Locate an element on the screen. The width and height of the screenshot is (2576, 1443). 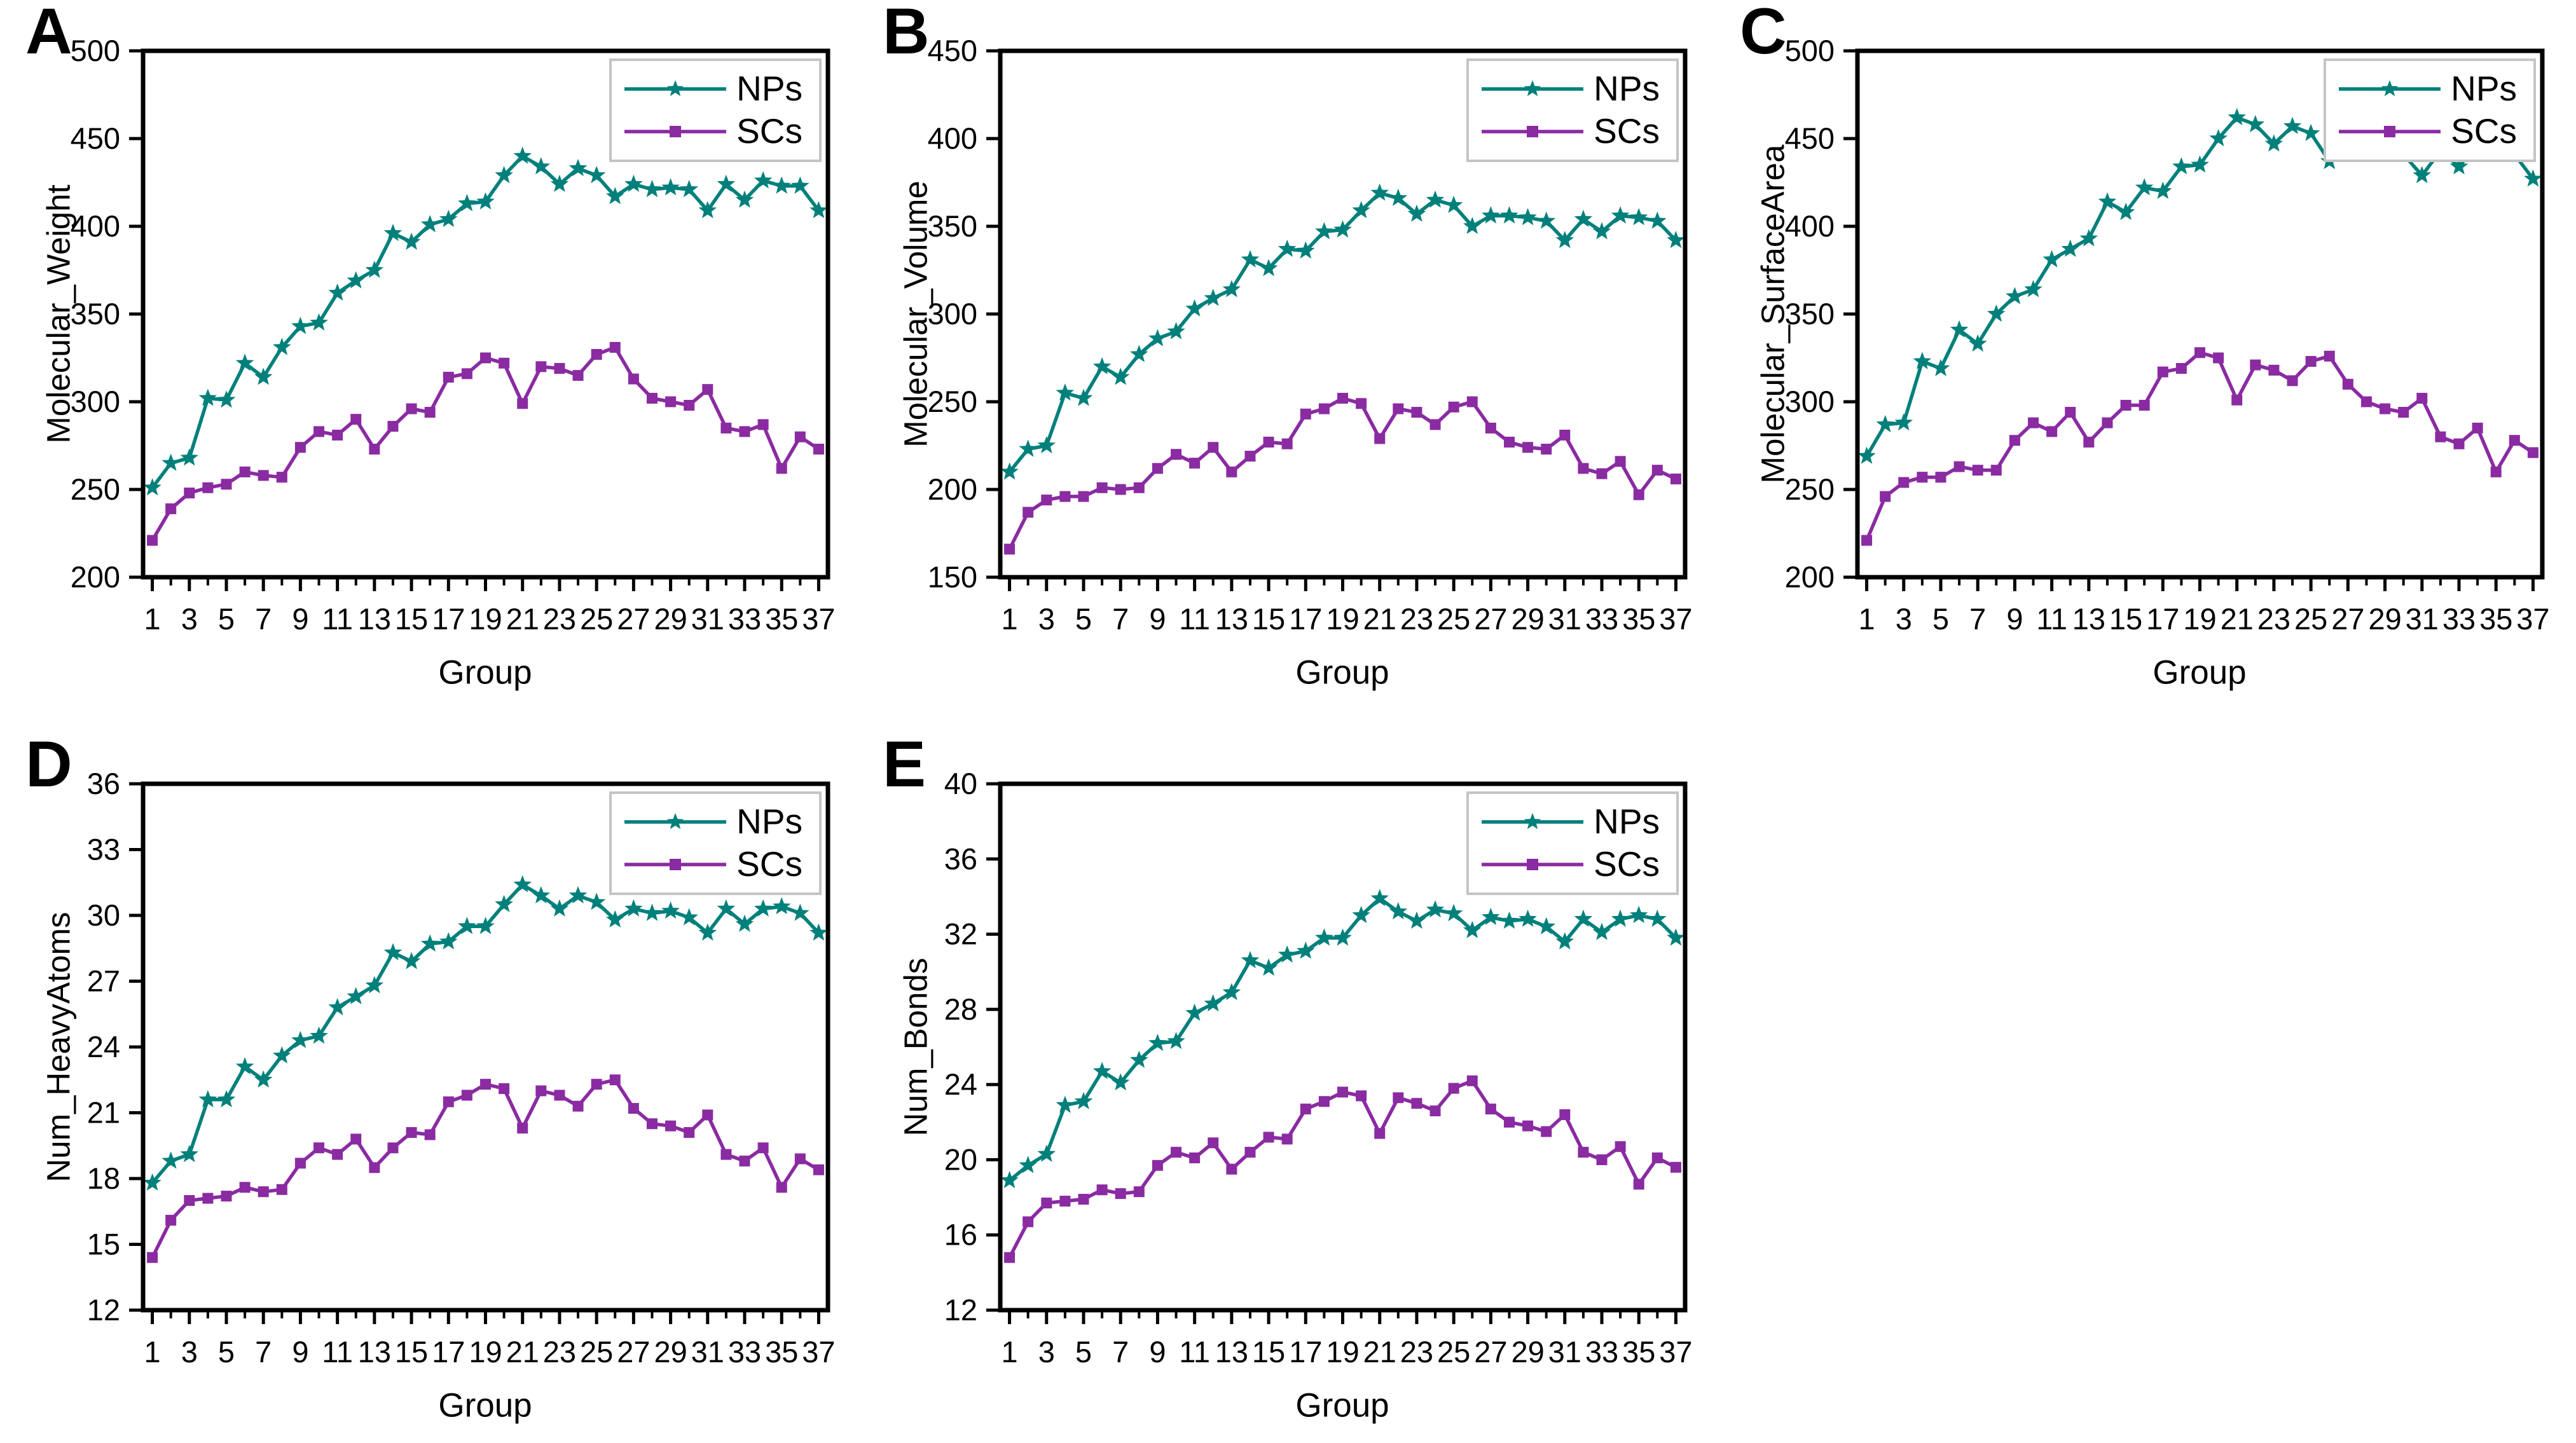
legend-entry-nps: NPs is located at coordinates (712, 822).